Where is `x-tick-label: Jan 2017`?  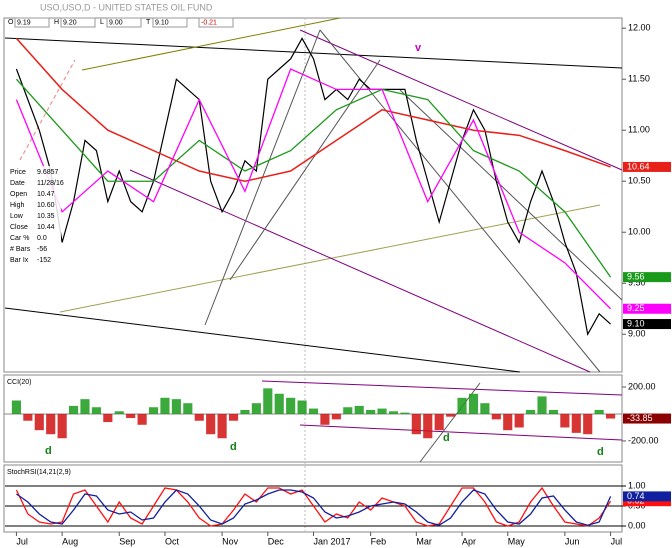
x-tick-label: Jan 2017 is located at coordinates (332, 541).